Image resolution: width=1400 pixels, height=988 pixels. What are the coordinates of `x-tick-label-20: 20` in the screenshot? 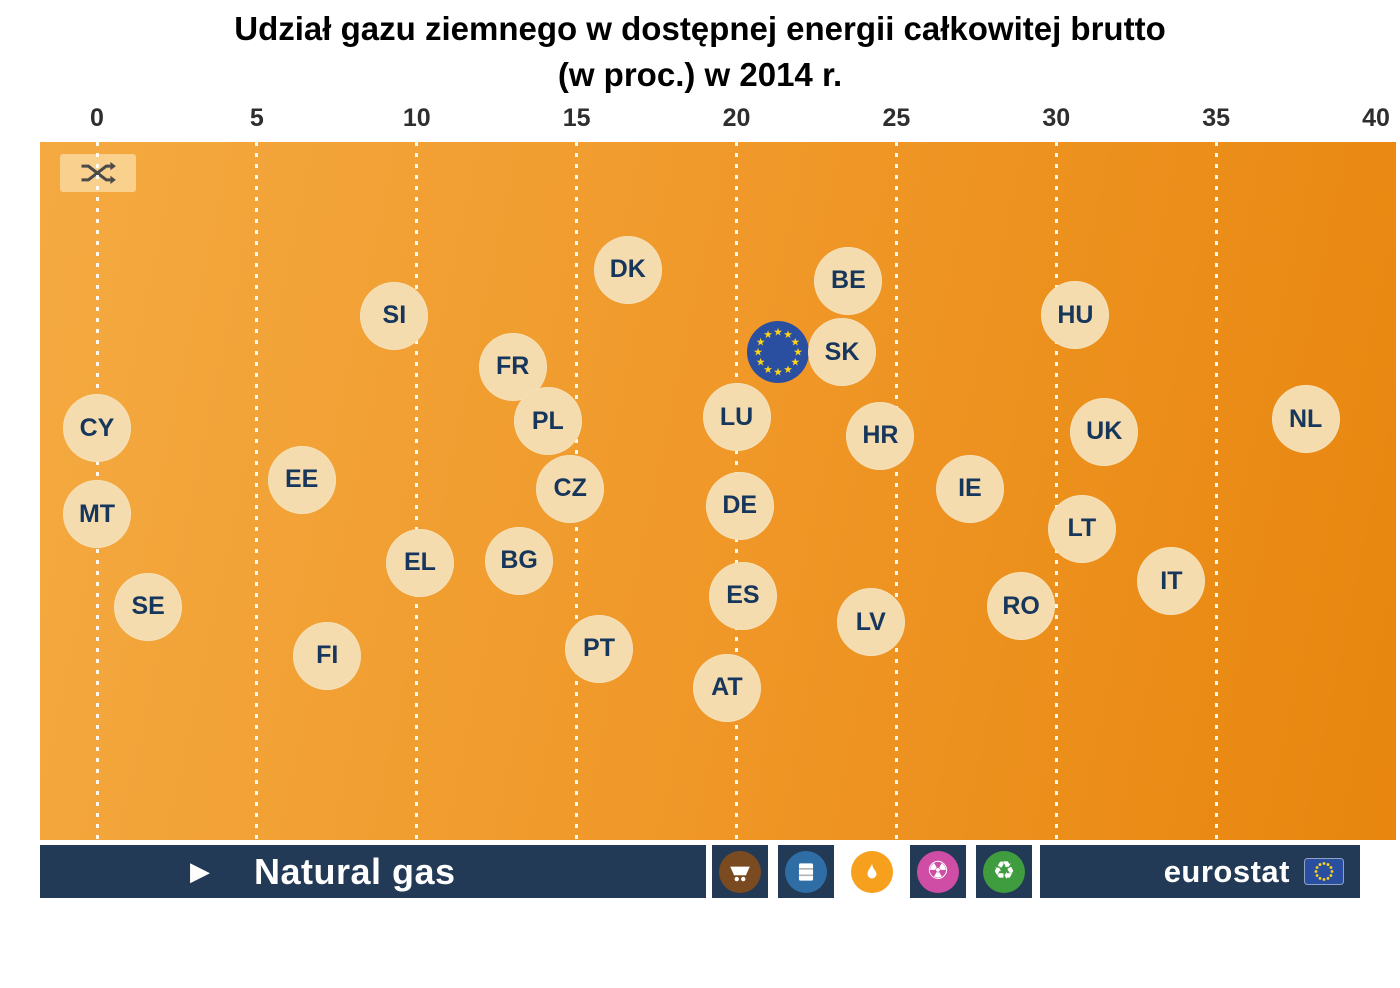 It's located at (736, 118).